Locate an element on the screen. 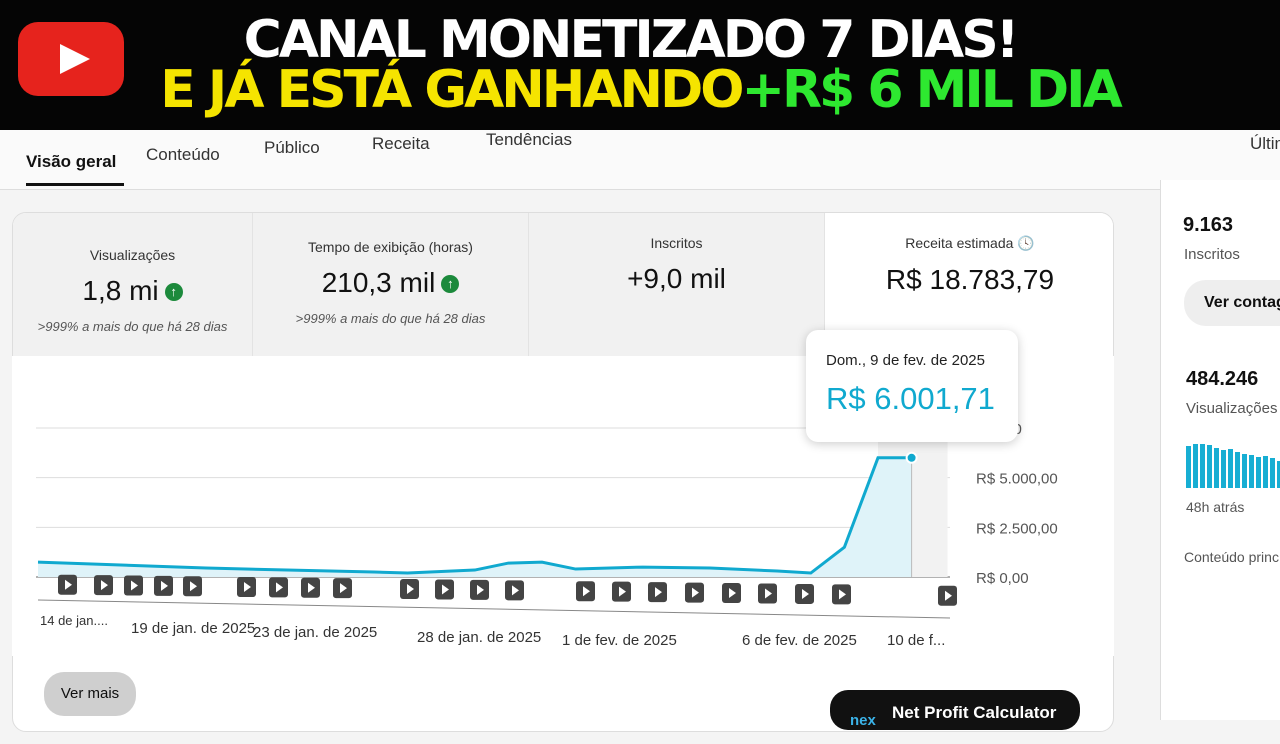  tab-overview: Visão geral is located at coordinates (75, 169).